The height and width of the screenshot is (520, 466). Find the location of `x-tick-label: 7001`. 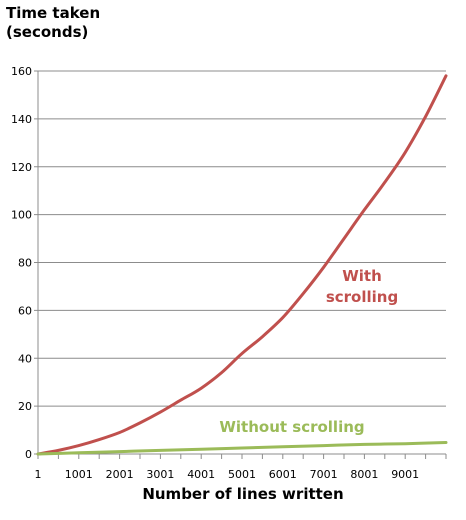

x-tick-label: 7001 is located at coordinates (324, 474).